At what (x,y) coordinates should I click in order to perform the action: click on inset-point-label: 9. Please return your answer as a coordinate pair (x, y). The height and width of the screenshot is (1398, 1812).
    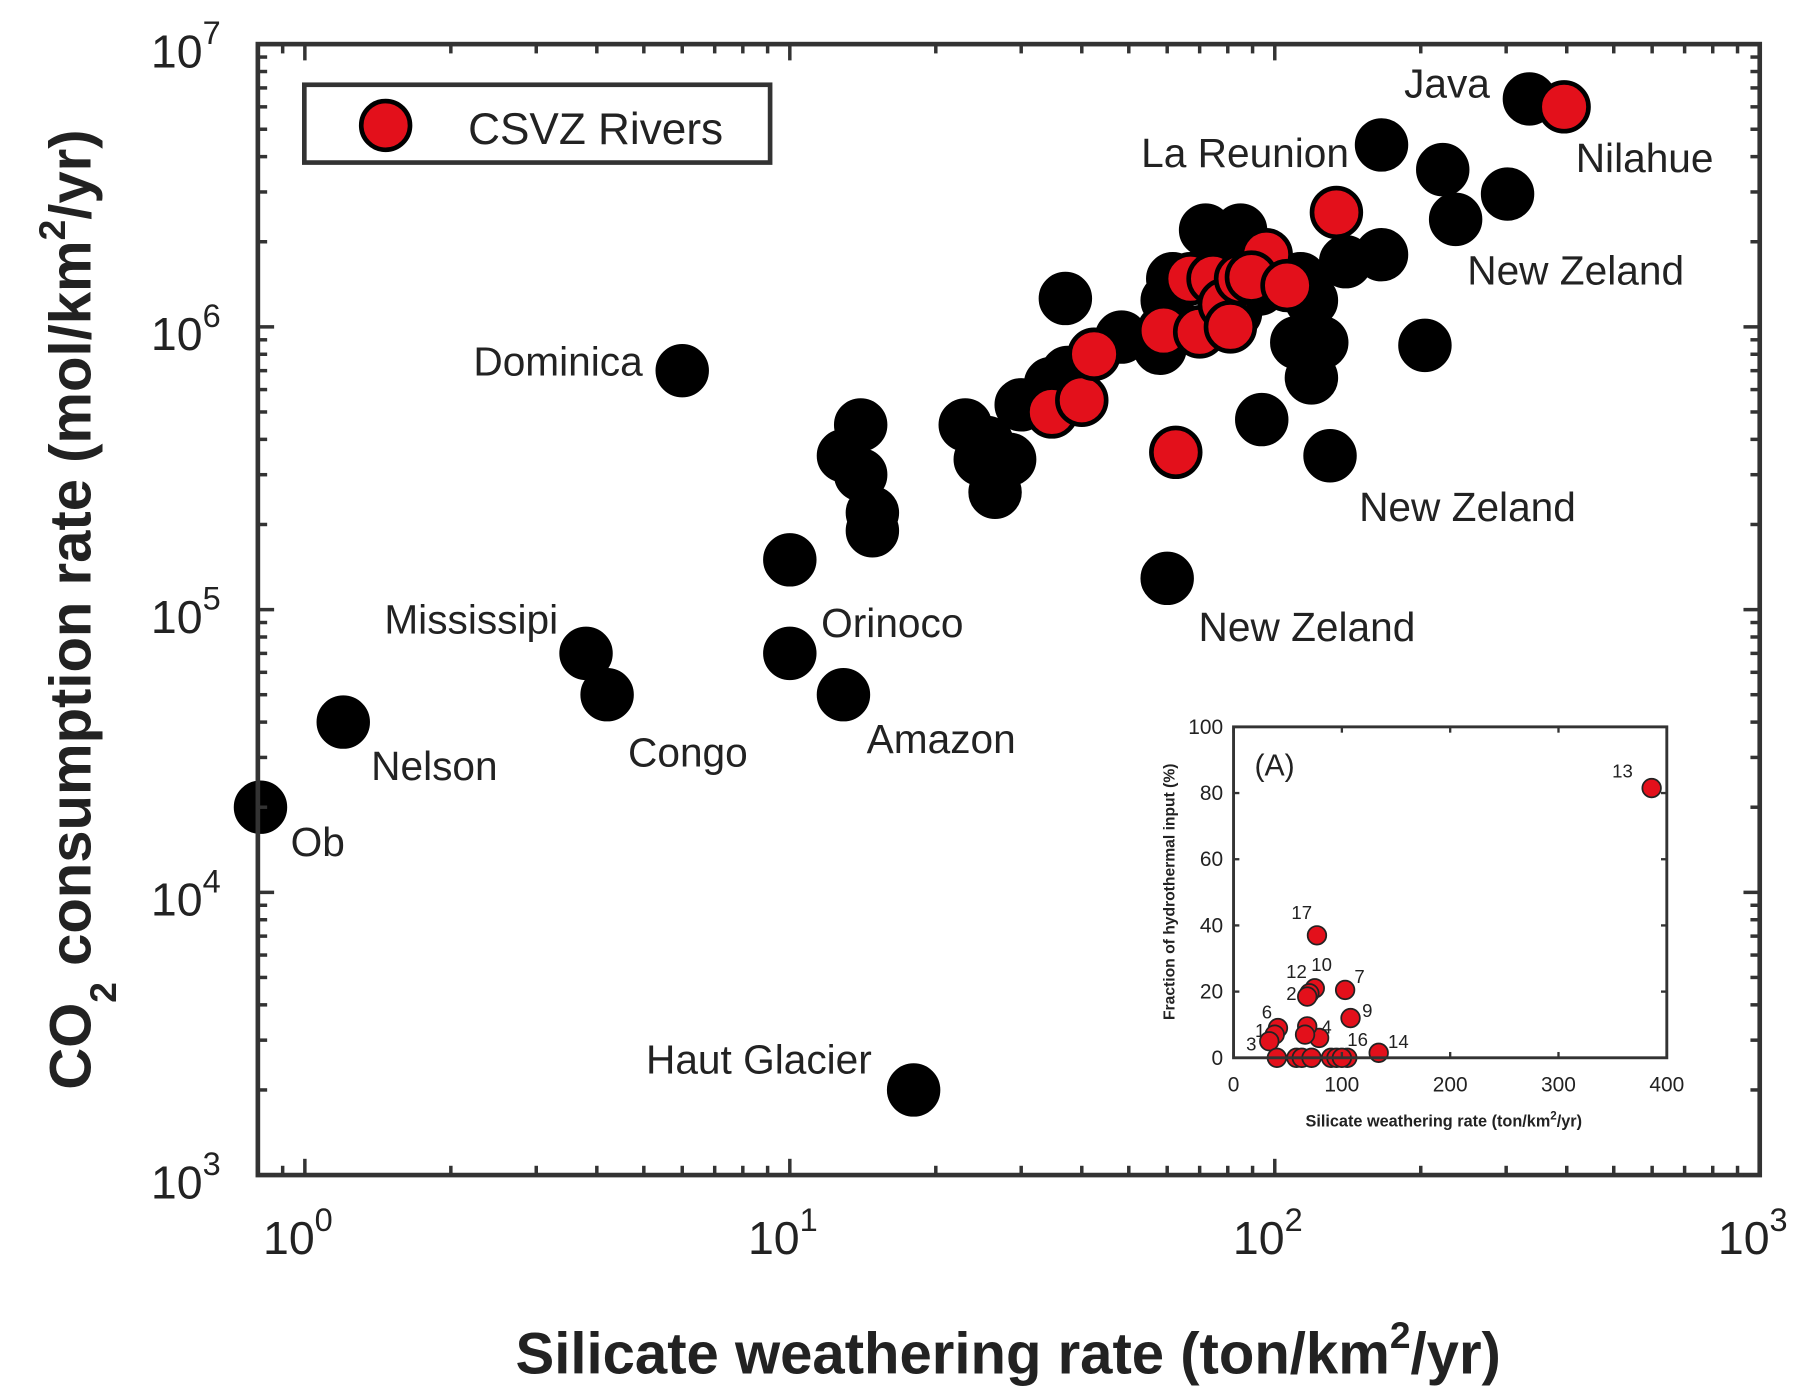
    Looking at the image, I should click on (1367, 1010).